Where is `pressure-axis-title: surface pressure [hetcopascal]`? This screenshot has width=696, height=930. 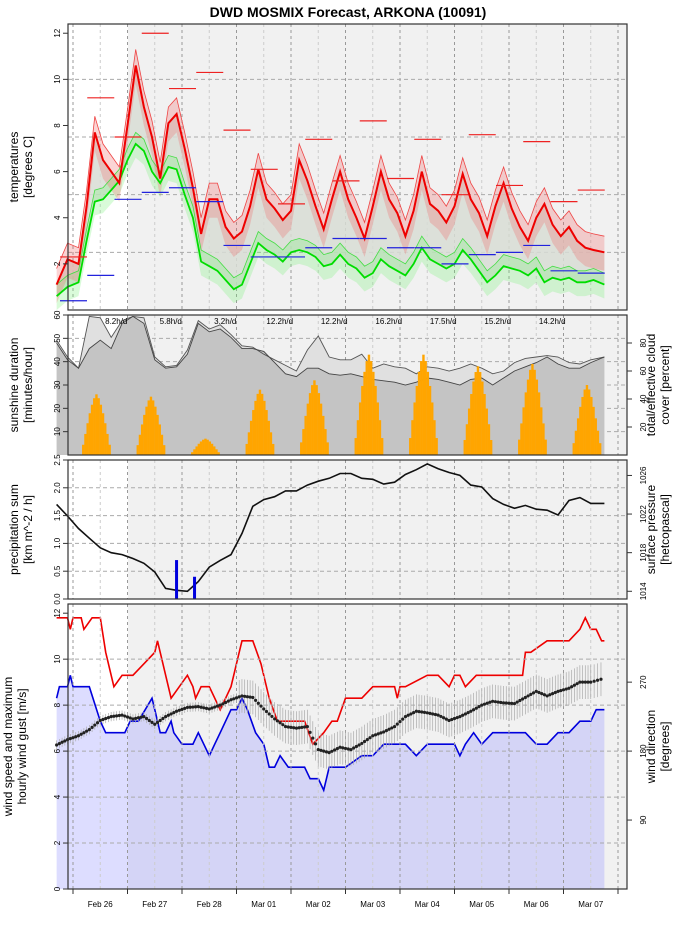 pressure-axis-title: surface pressure [hetcopascal] is located at coordinates (658, 529).